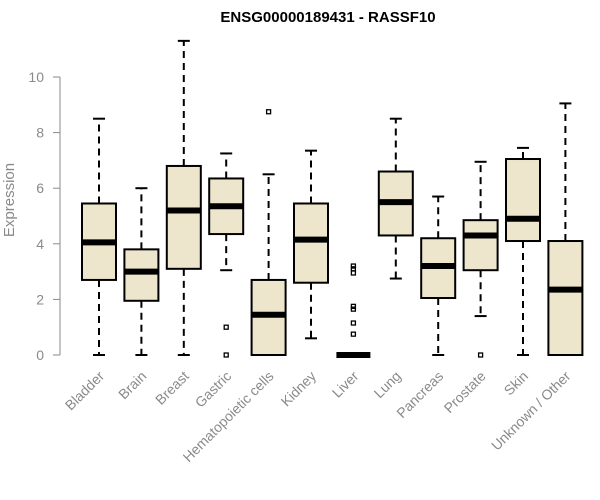 Image resolution: width=600 pixels, height=500 pixels. I want to click on y-axis: 0 2 4 6 8 10, so click(44, 216).